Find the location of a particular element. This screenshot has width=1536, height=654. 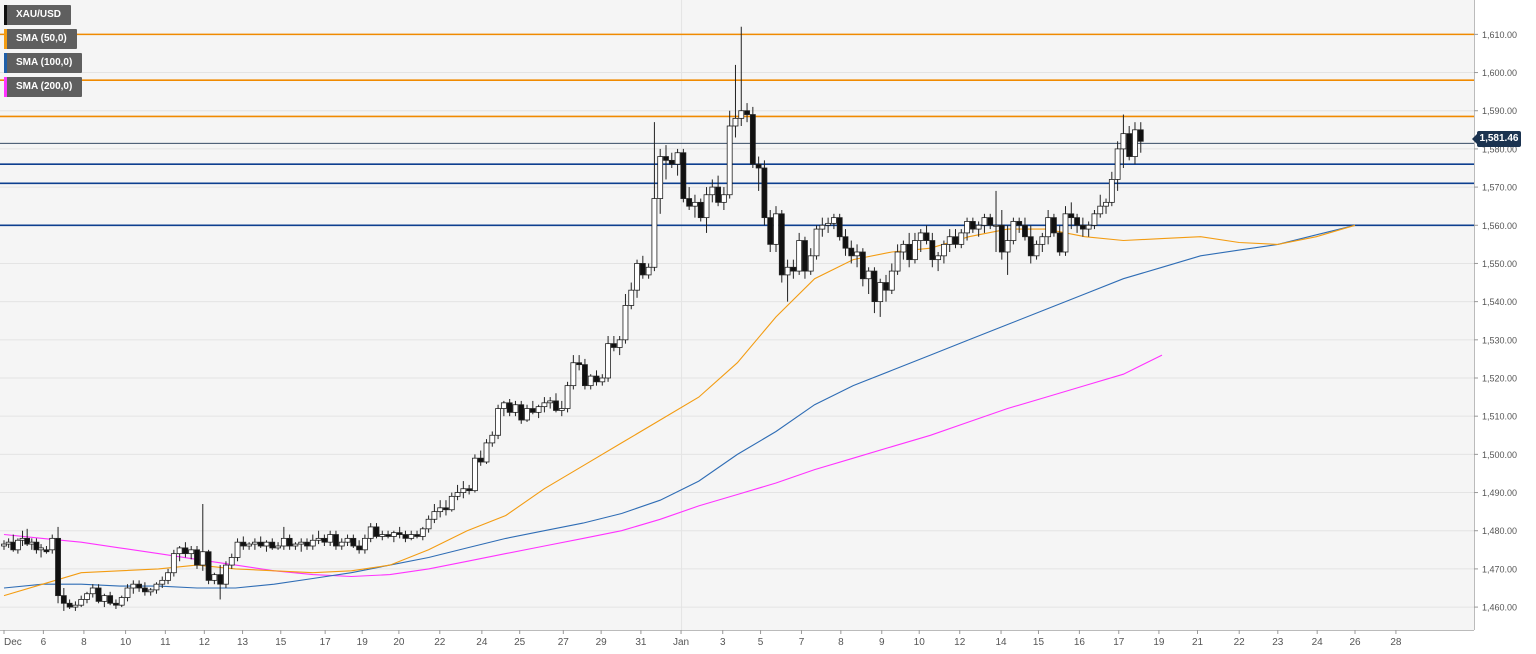

x-tick-label: 17 is located at coordinates (326, 642).